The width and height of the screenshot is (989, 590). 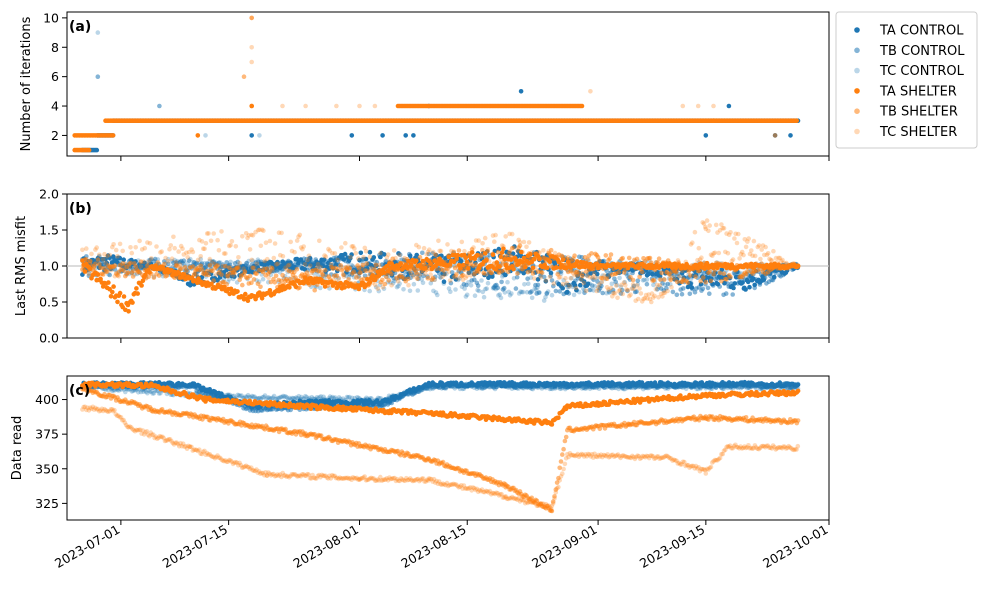 I want to click on panel-a-ytick-label: 6, so click(x=55, y=76).